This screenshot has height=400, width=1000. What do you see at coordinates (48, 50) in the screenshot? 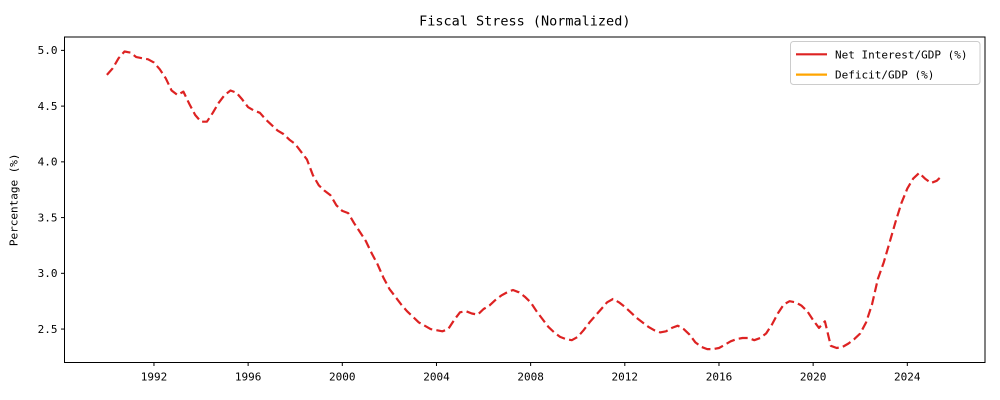
I see `y-tick-label: 5.0` at bounding box center [48, 50].